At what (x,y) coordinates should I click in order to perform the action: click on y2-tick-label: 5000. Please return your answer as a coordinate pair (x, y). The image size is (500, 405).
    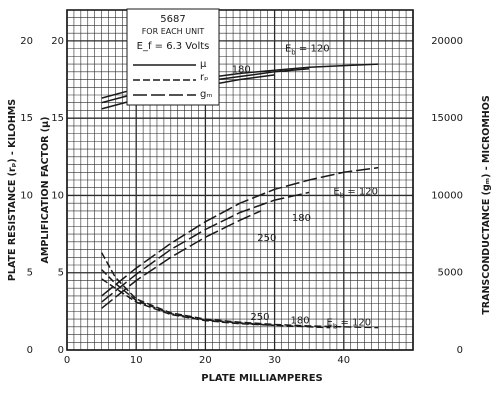
    Looking at the image, I should click on (450, 273).